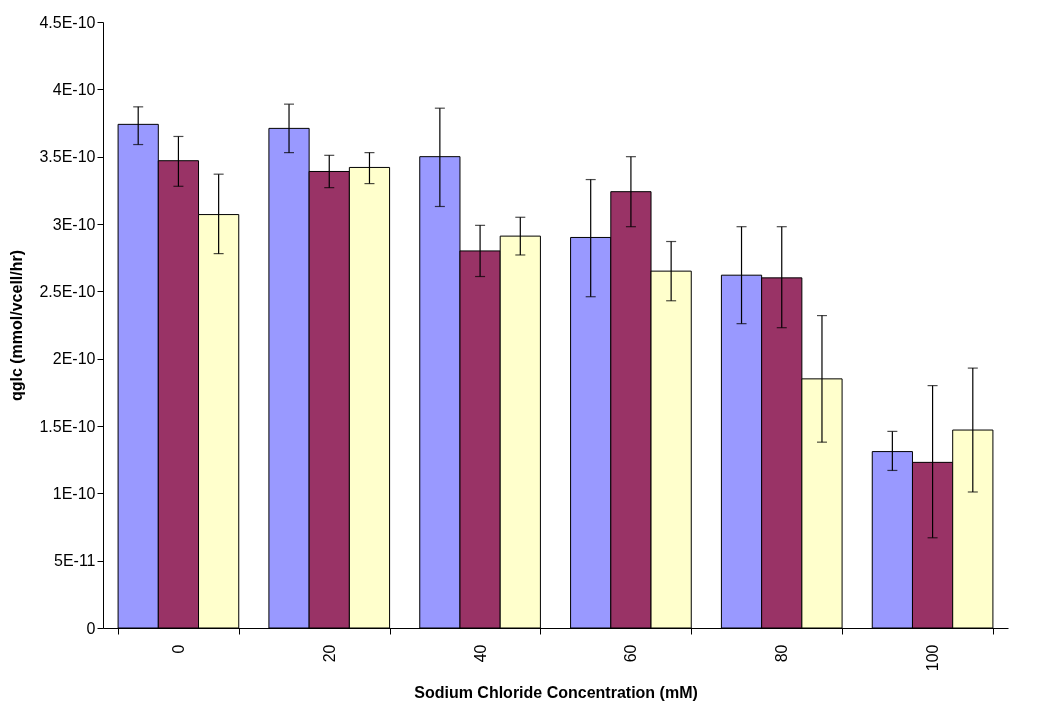 This screenshot has width=1052, height=710. Describe the element at coordinates (67, 157) in the screenshot. I see `y-tick-label: 3.5E-10` at that location.